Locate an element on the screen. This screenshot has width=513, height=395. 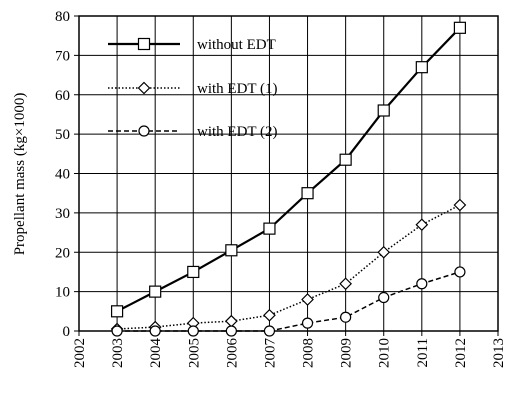
y-tick-label: 10 is located at coordinates (62, 293).